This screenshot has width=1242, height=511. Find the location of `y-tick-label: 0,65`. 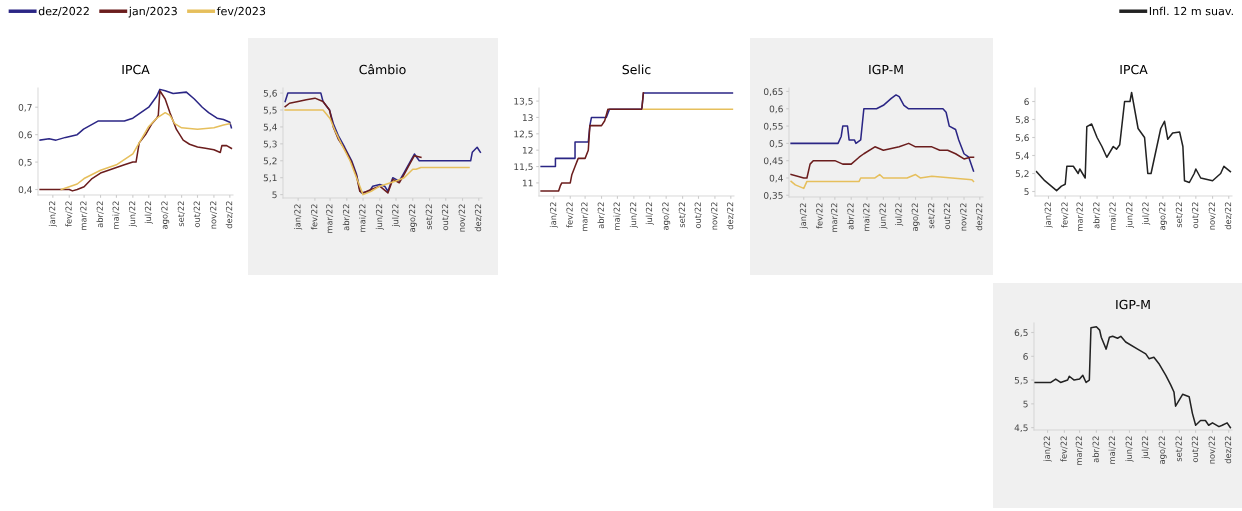

y-tick-label: 0,65 is located at coordinates (773, 92).